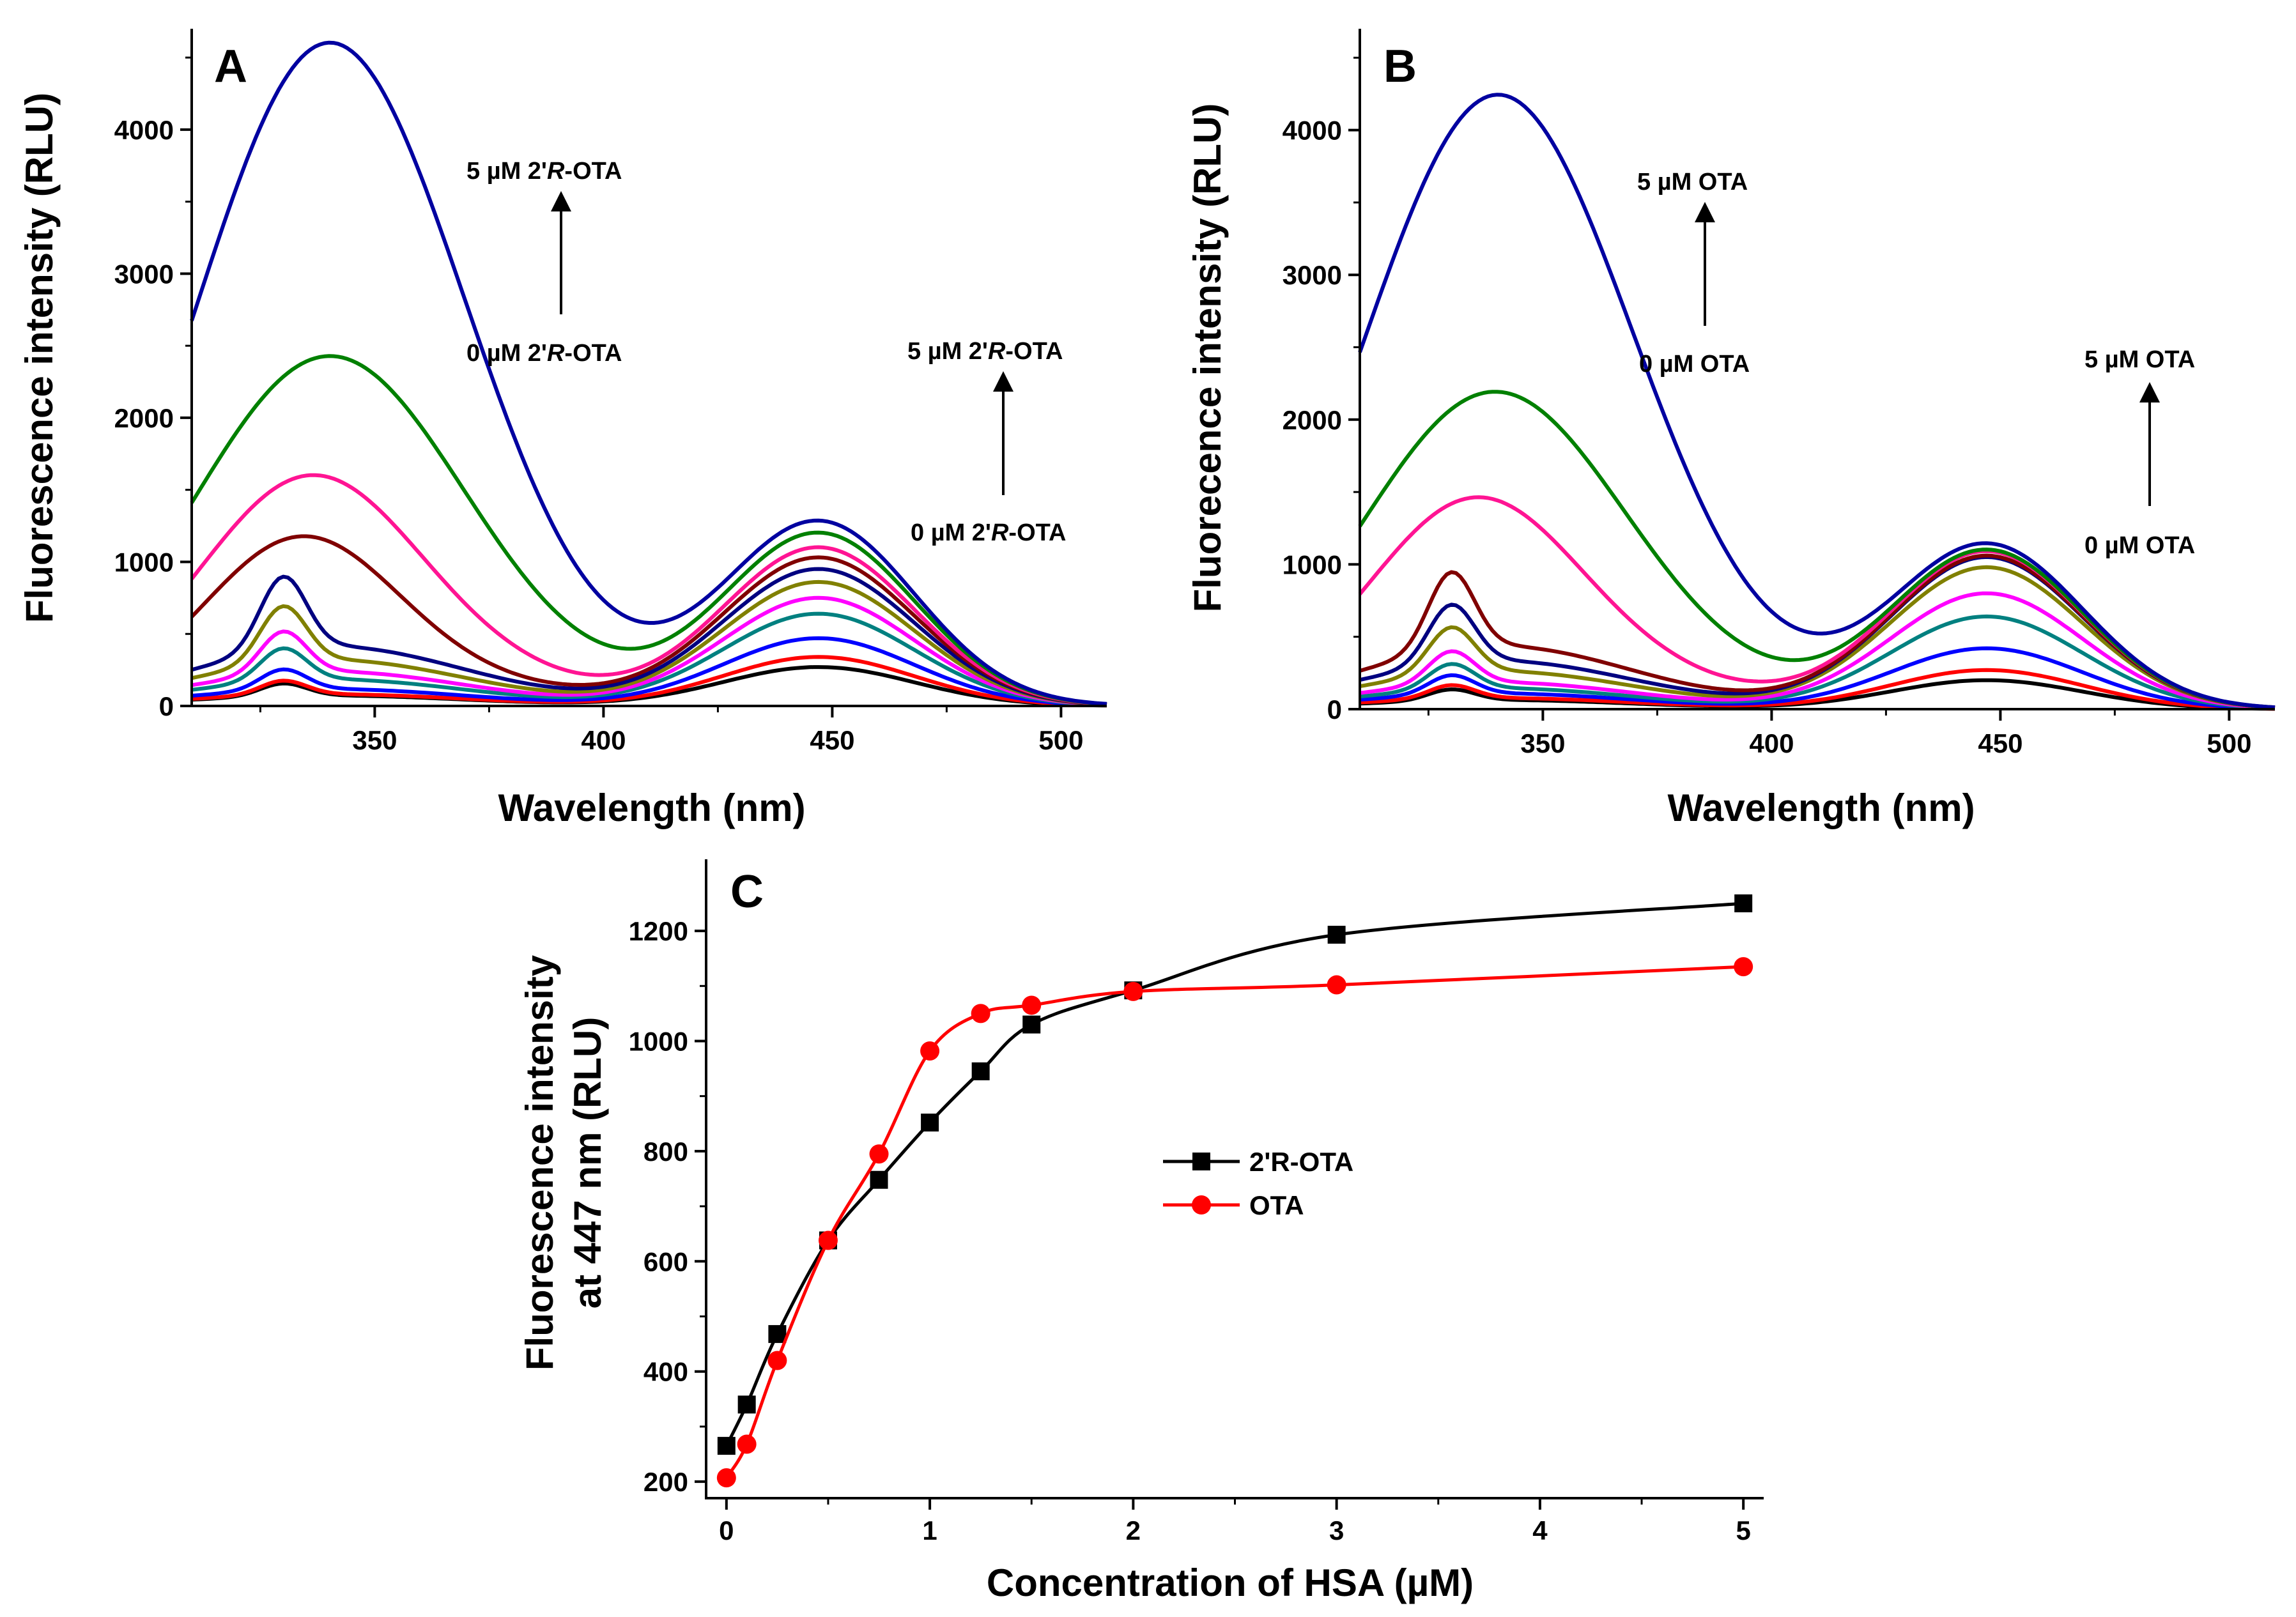 Image resolution: width=2296 pixels, height=1617 pixels. What do you see at coordinates (1201, 1205) in the screenshot?
I see `legend-marker-ota` at bounding box center [1201, 1205].